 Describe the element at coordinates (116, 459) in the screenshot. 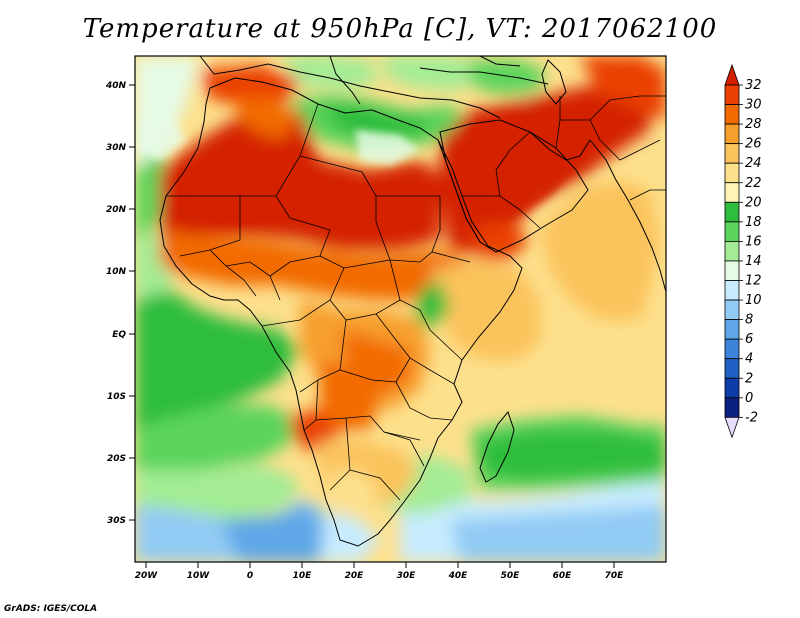

I see `lat-tick-label: 20S` at that location.